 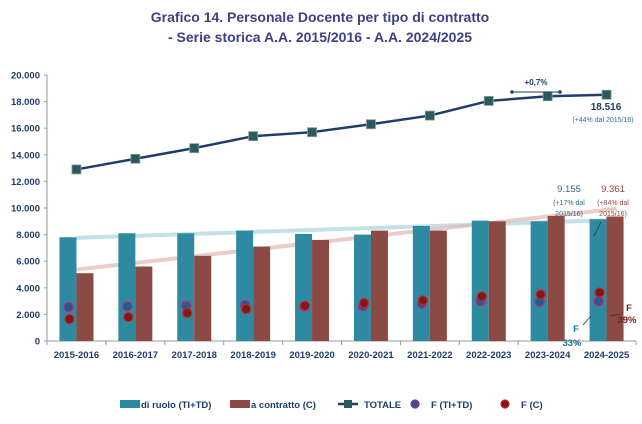 I want to click on legend-label: F (TI+TD), so click(x=451, y=405).